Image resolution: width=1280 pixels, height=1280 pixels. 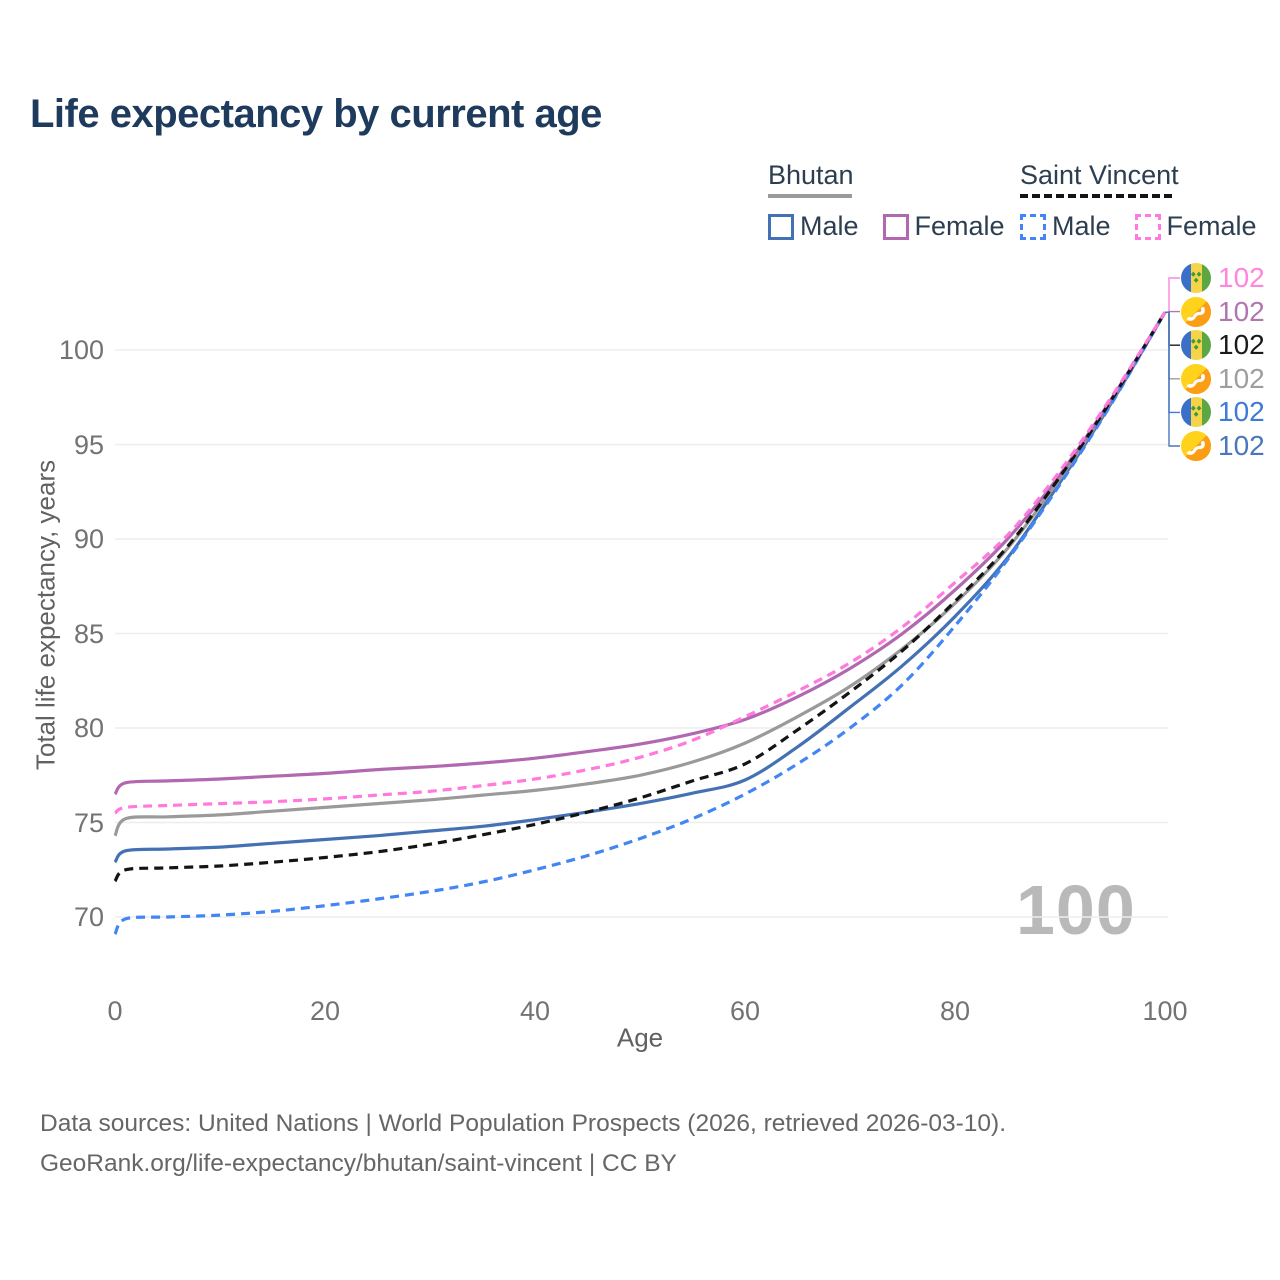 What do you see at coordinates (81, 350) in the screenshot?
I see `y-tick-label-100: 100` at bounding box center [81, 350].